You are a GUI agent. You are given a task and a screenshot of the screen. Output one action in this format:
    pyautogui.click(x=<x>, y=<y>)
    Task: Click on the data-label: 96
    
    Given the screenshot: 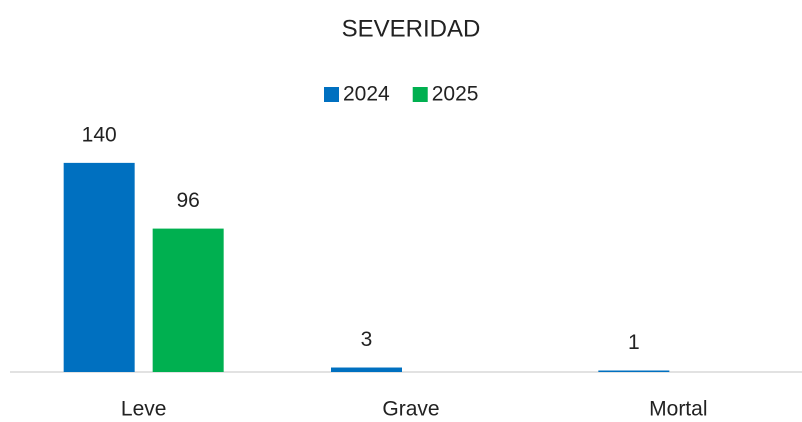 What is the action you would take?
    pyautogui.click(x=187, y=200)
    